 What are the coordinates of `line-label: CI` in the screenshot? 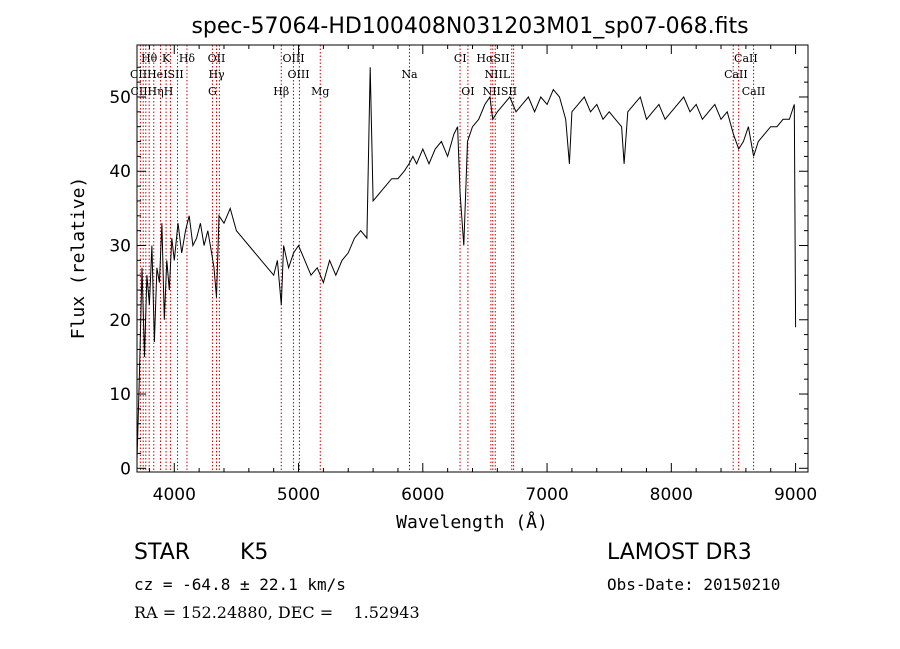 It's located at (460, 58).